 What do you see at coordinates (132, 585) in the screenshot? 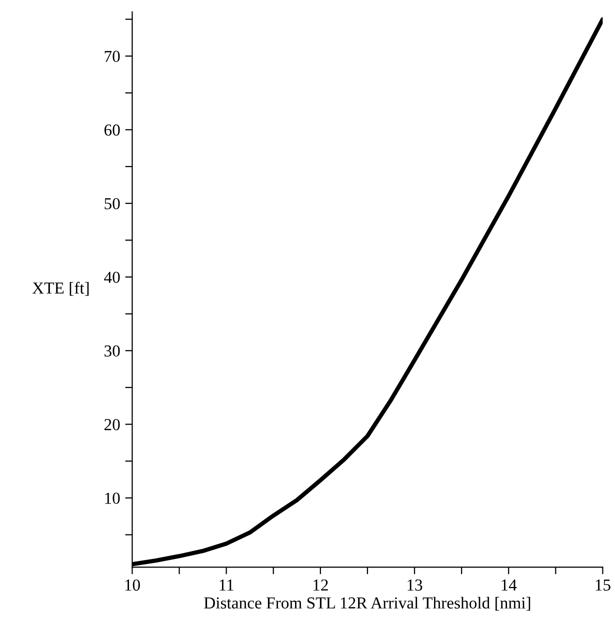
I see `x-tick-label: 10` at bounding box center [132, 585].